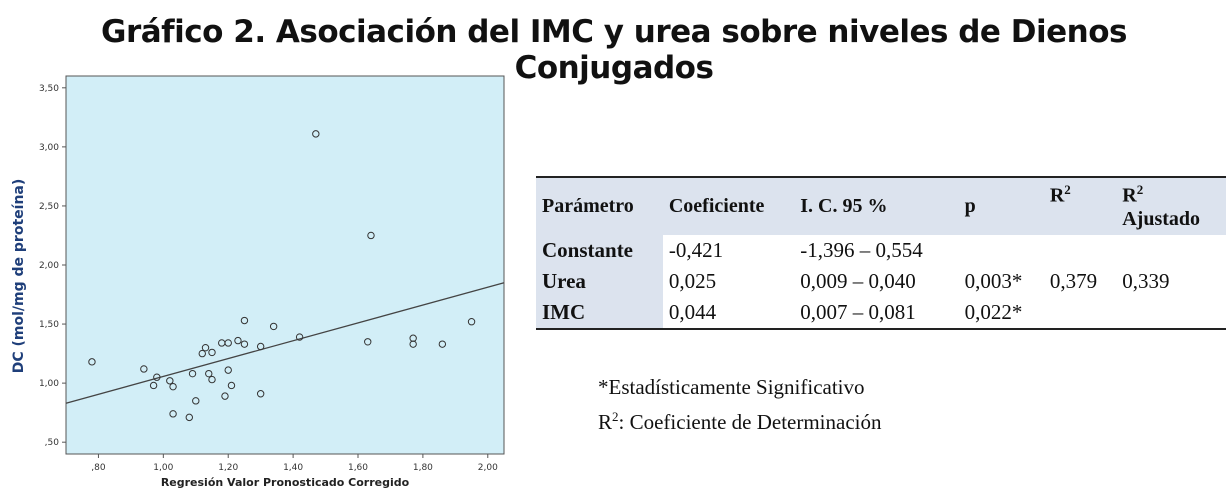 Image resolution: width=1228 pixels, height=501 pixels. I want to click on y-tick-label: 3,50, so click(49, 89).